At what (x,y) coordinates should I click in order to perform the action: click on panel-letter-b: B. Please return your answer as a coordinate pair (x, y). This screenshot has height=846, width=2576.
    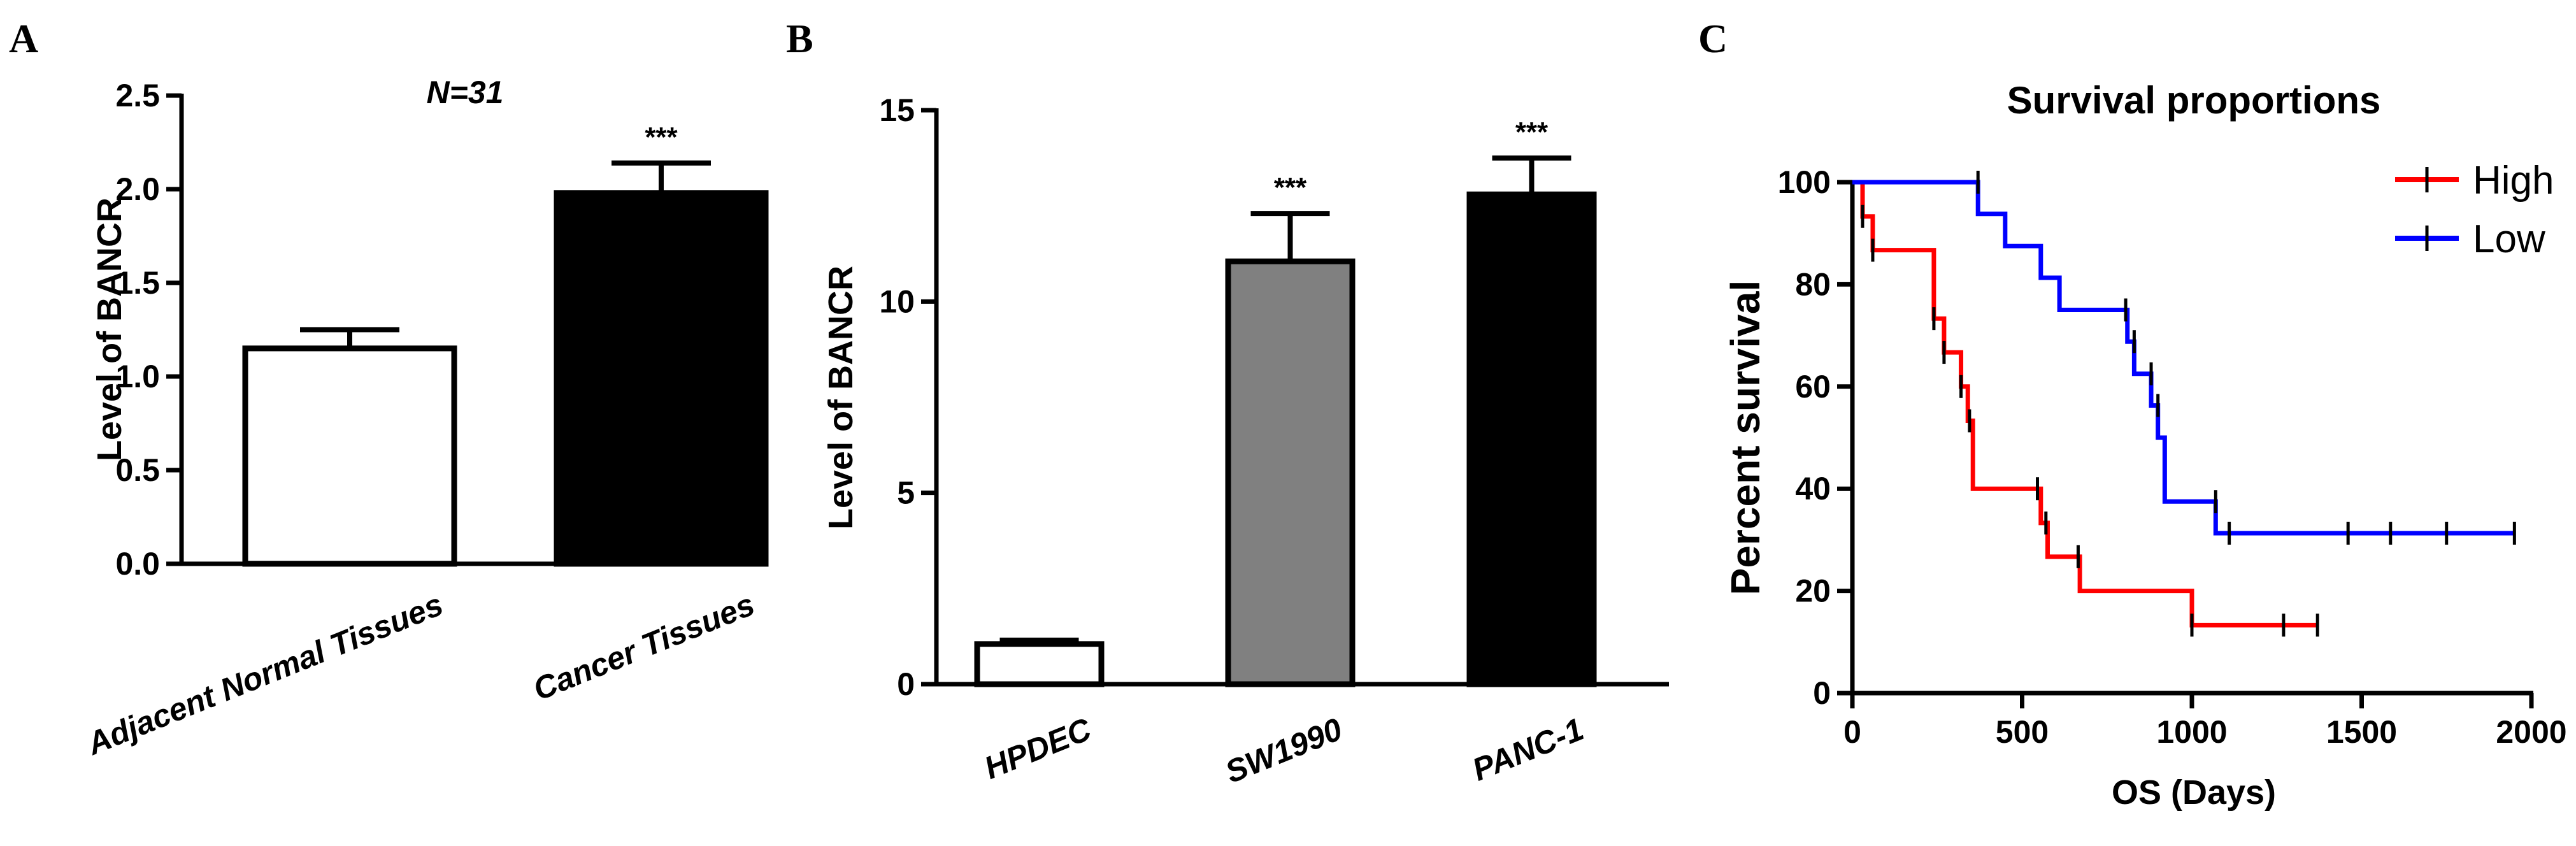
    Looking at the image, I should click on (799, 39).